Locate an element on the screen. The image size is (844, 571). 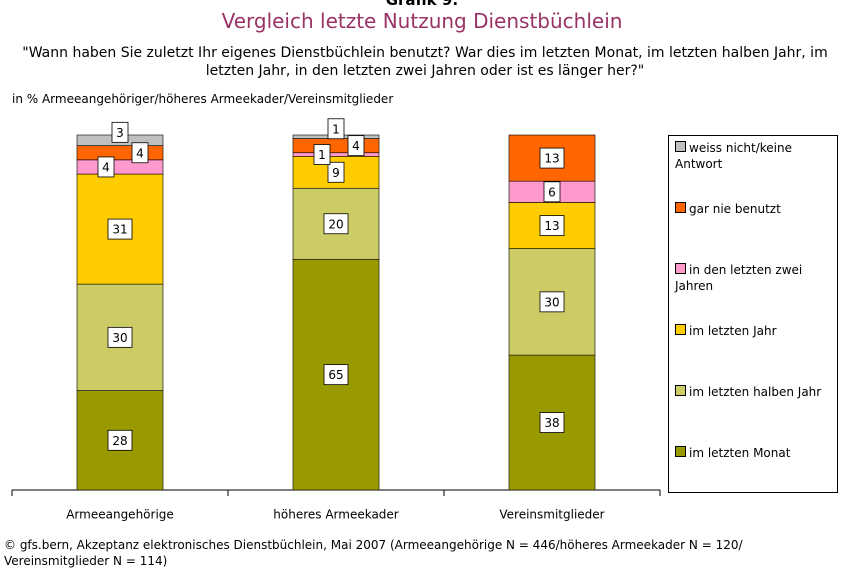
legend-label: in den letzten zwei Jahren is located at coordinates (739, 278).